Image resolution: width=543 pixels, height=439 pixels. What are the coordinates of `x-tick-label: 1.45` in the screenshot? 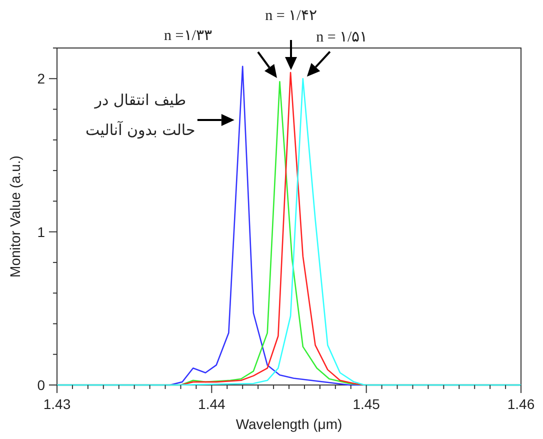 It's located at (366, 404).